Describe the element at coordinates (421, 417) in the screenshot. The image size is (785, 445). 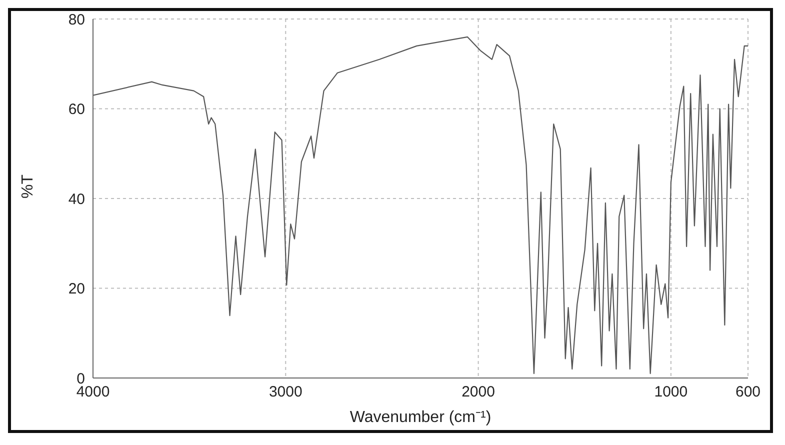
I see `x-axis-title: Wavenumber (cm⁻¹)` at that location.